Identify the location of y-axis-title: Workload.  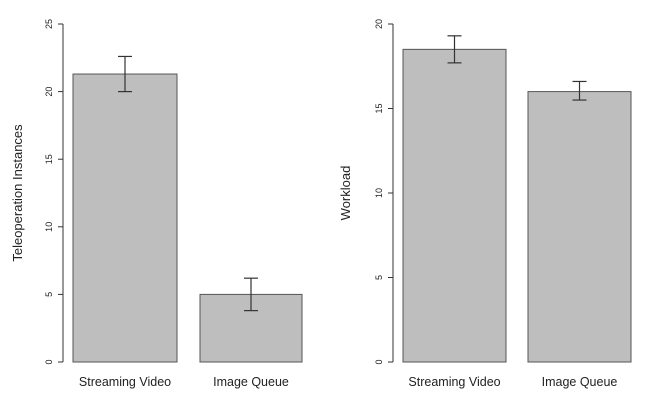
(345, 193).